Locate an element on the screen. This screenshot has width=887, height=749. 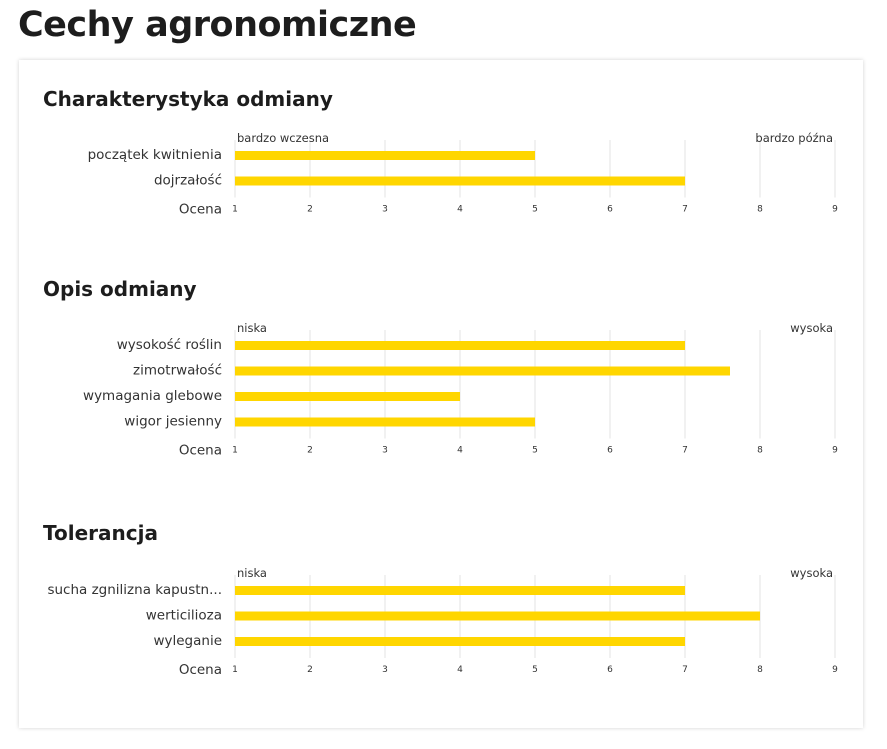
section-title-charakterystyka: Charakterystyka odmiany is located at coordinates (188, 99).